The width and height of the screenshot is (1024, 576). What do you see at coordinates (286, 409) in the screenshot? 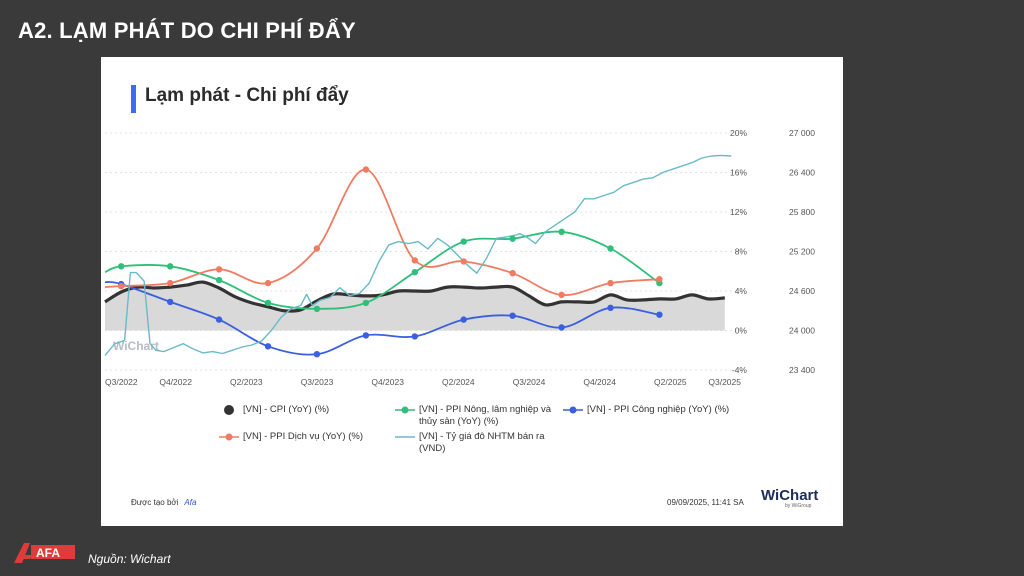
I see `legend-label-cpi: [VN] - CPI (YoY) (%)` at bounding box center [286, 409].